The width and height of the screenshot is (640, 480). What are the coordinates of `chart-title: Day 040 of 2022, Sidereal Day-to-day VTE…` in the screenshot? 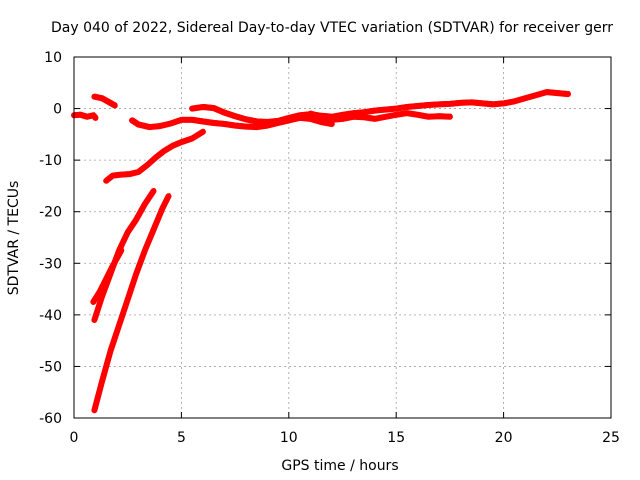 It's located at (332, 28).